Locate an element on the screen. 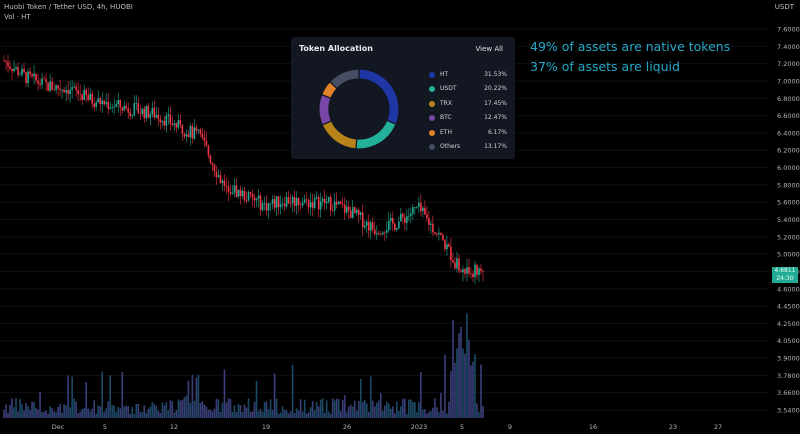  trx-token-icon is located at coordinates (432, 103).